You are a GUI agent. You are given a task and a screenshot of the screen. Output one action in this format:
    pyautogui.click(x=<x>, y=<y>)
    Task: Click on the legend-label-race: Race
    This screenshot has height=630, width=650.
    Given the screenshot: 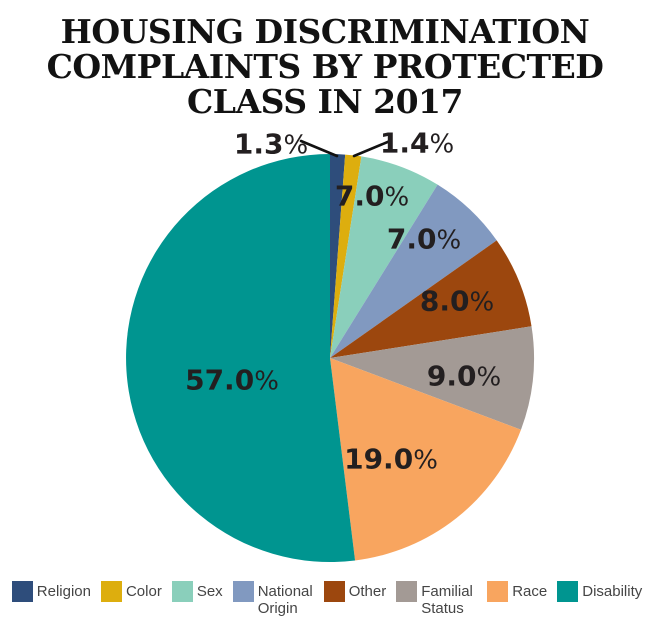 What is the action you would take?
    pyautogui.click(x=530, y=591)
    